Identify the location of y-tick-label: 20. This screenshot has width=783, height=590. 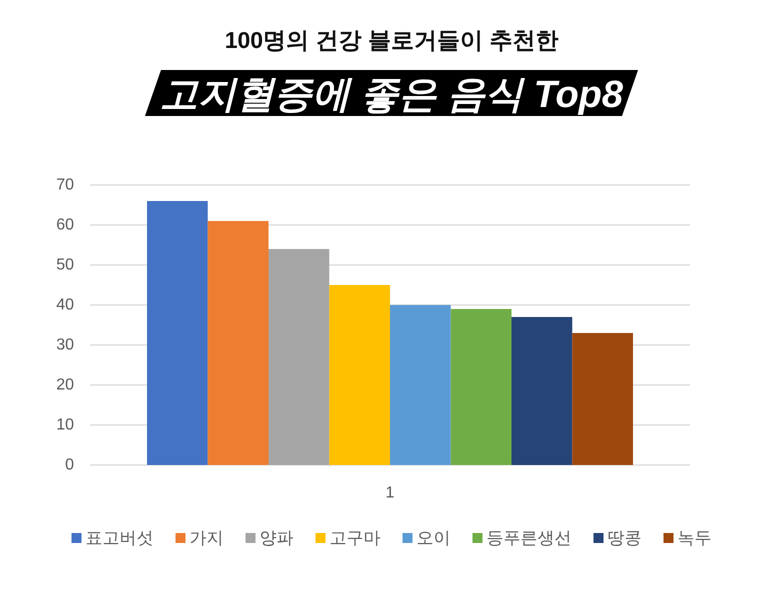
(65, 385).